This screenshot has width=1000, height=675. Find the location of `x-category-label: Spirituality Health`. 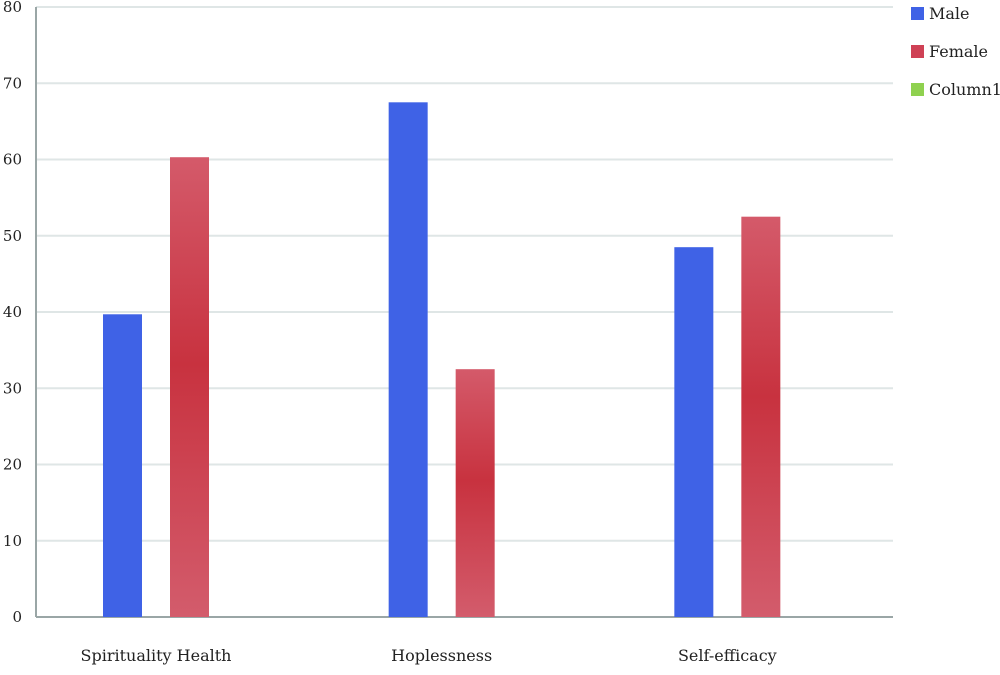

x-category-label: Spirituality Health is located at coordinates (156, 655).